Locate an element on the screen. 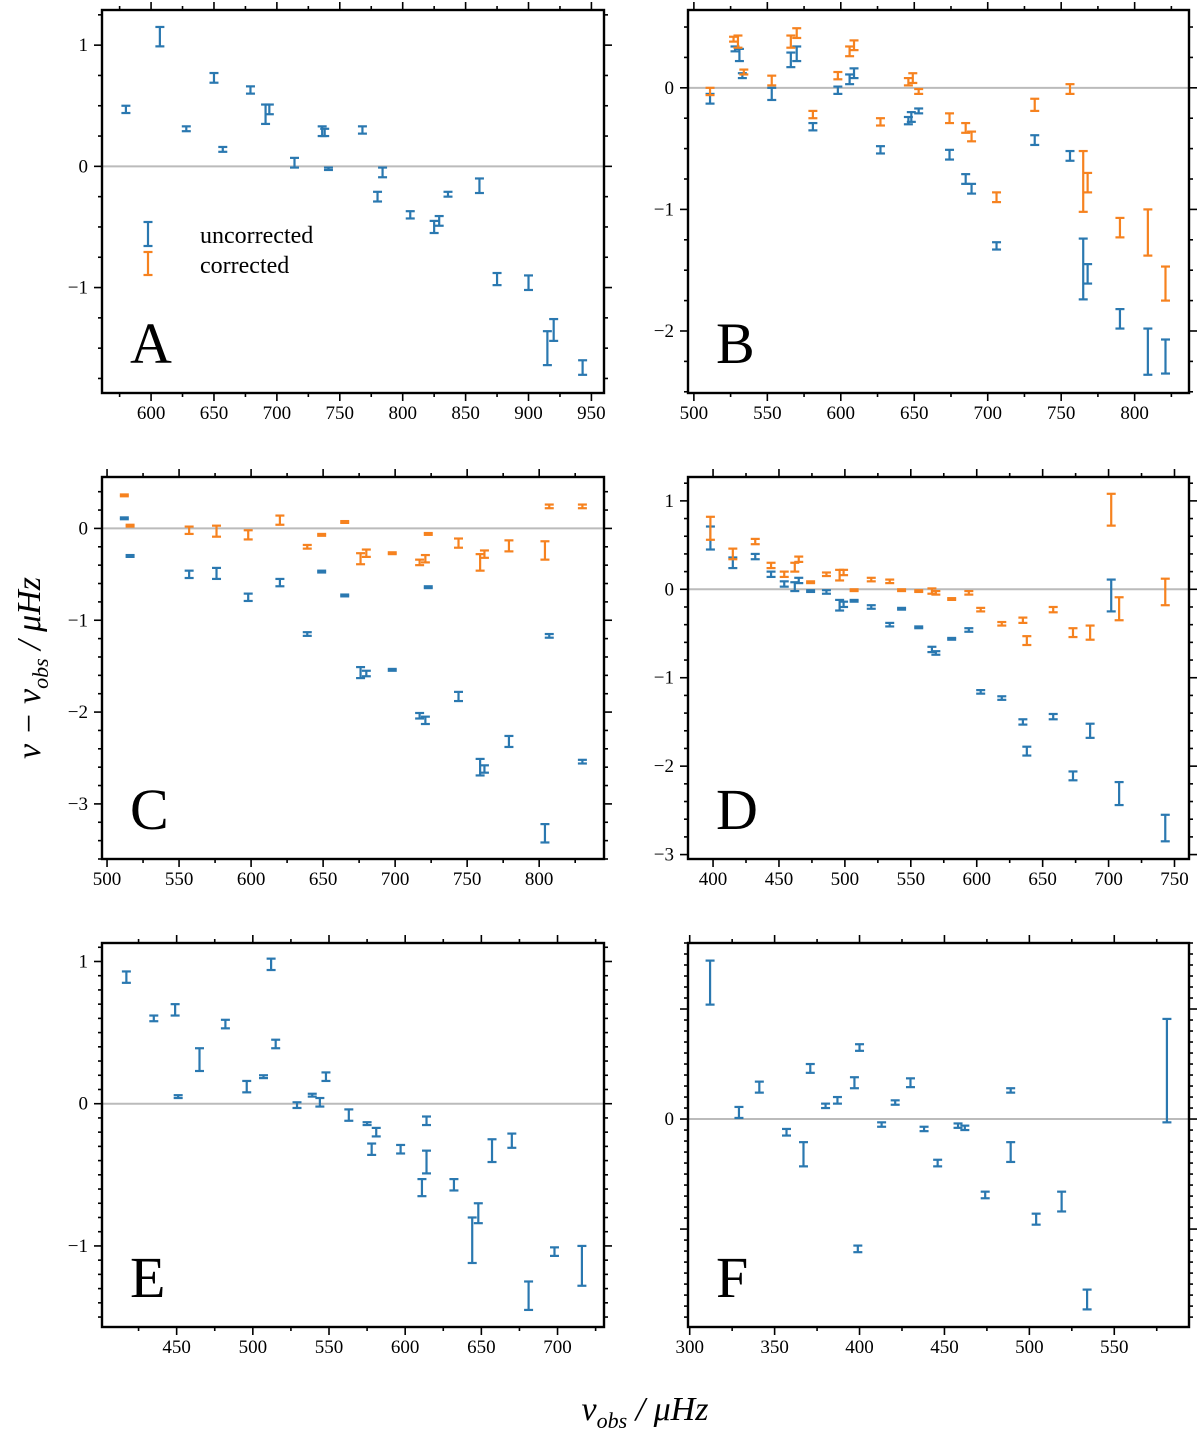 The height and width of the screenshot is (1432, 1200). panel-label: A is located at coordinates (151, 343).